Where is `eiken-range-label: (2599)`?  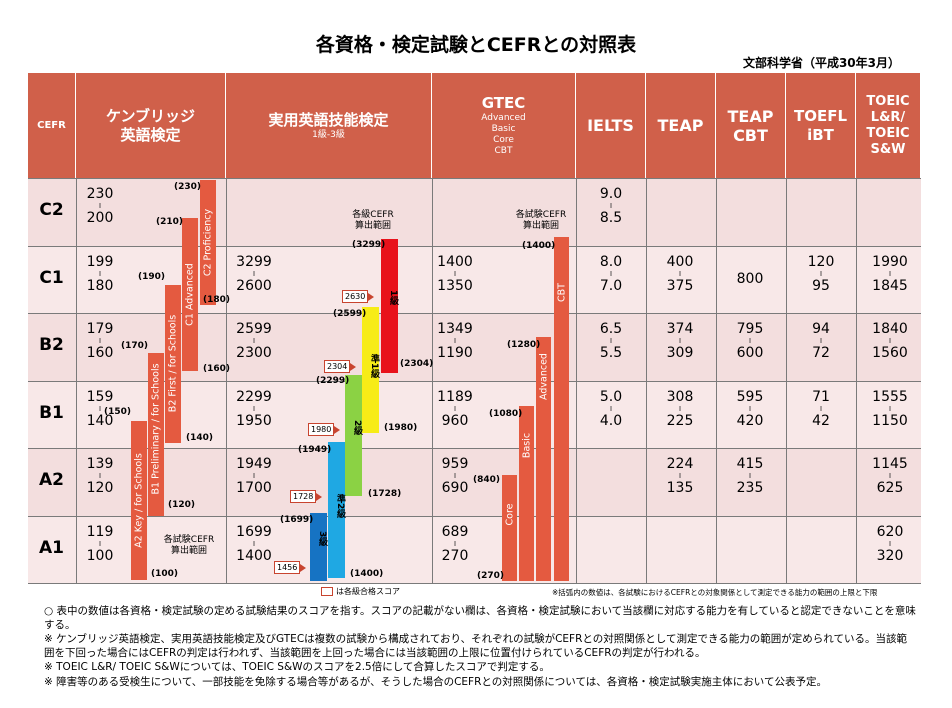
eiken-range-label: (2599) is located at coordinates (350, 314).